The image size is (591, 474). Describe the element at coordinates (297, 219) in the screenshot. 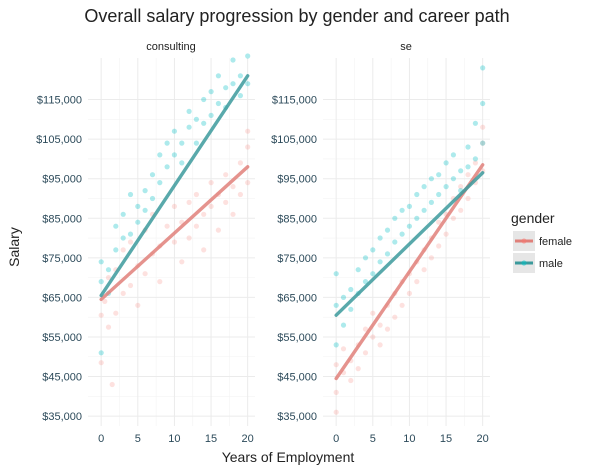

I see `y-tick-label: $85,000` at that location.